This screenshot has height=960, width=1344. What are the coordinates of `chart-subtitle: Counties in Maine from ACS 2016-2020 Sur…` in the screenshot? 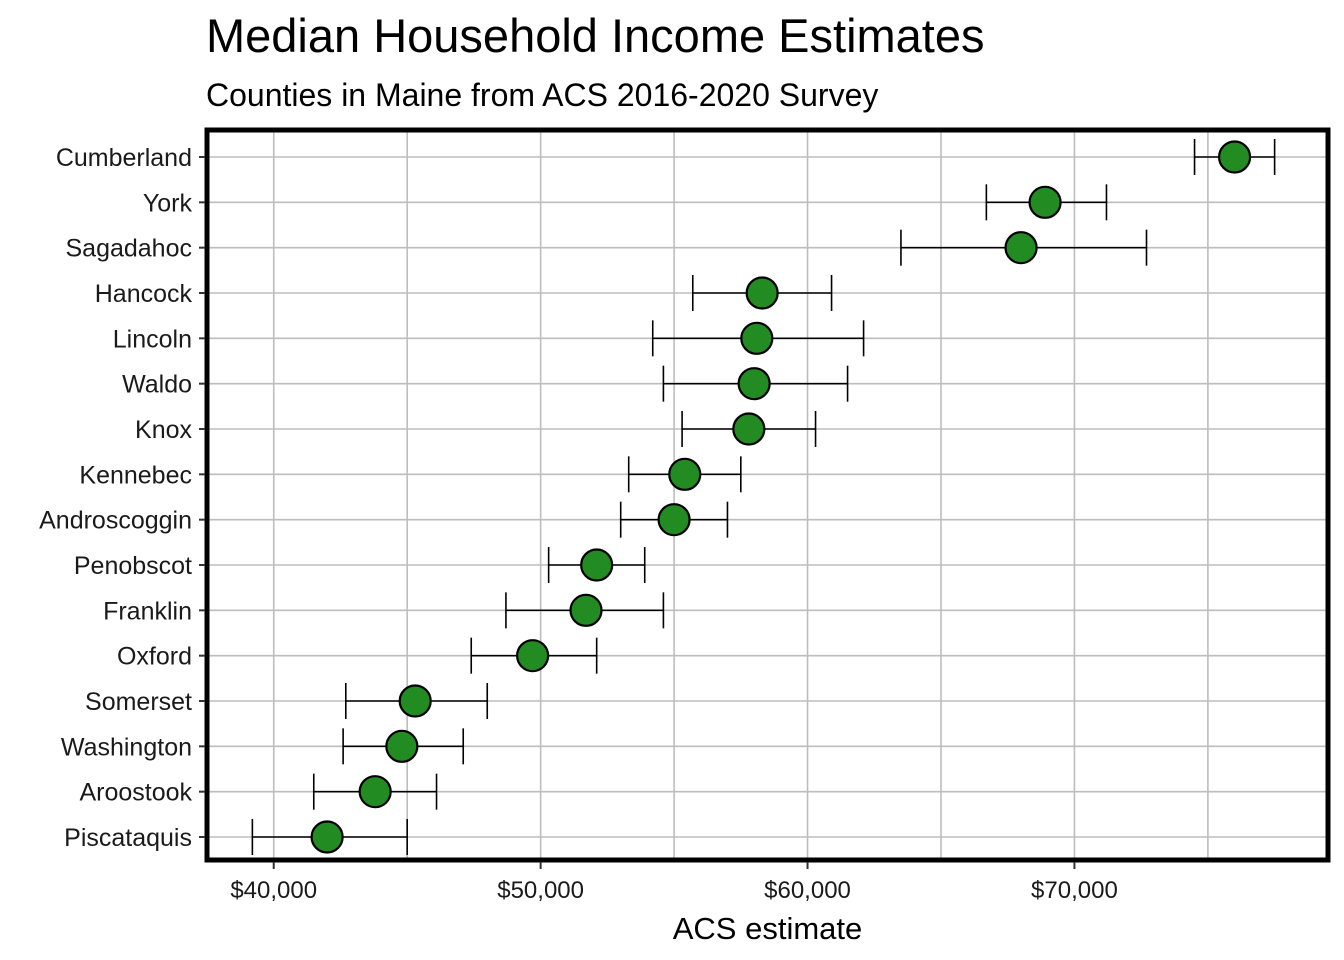 It's located at (542, 95).